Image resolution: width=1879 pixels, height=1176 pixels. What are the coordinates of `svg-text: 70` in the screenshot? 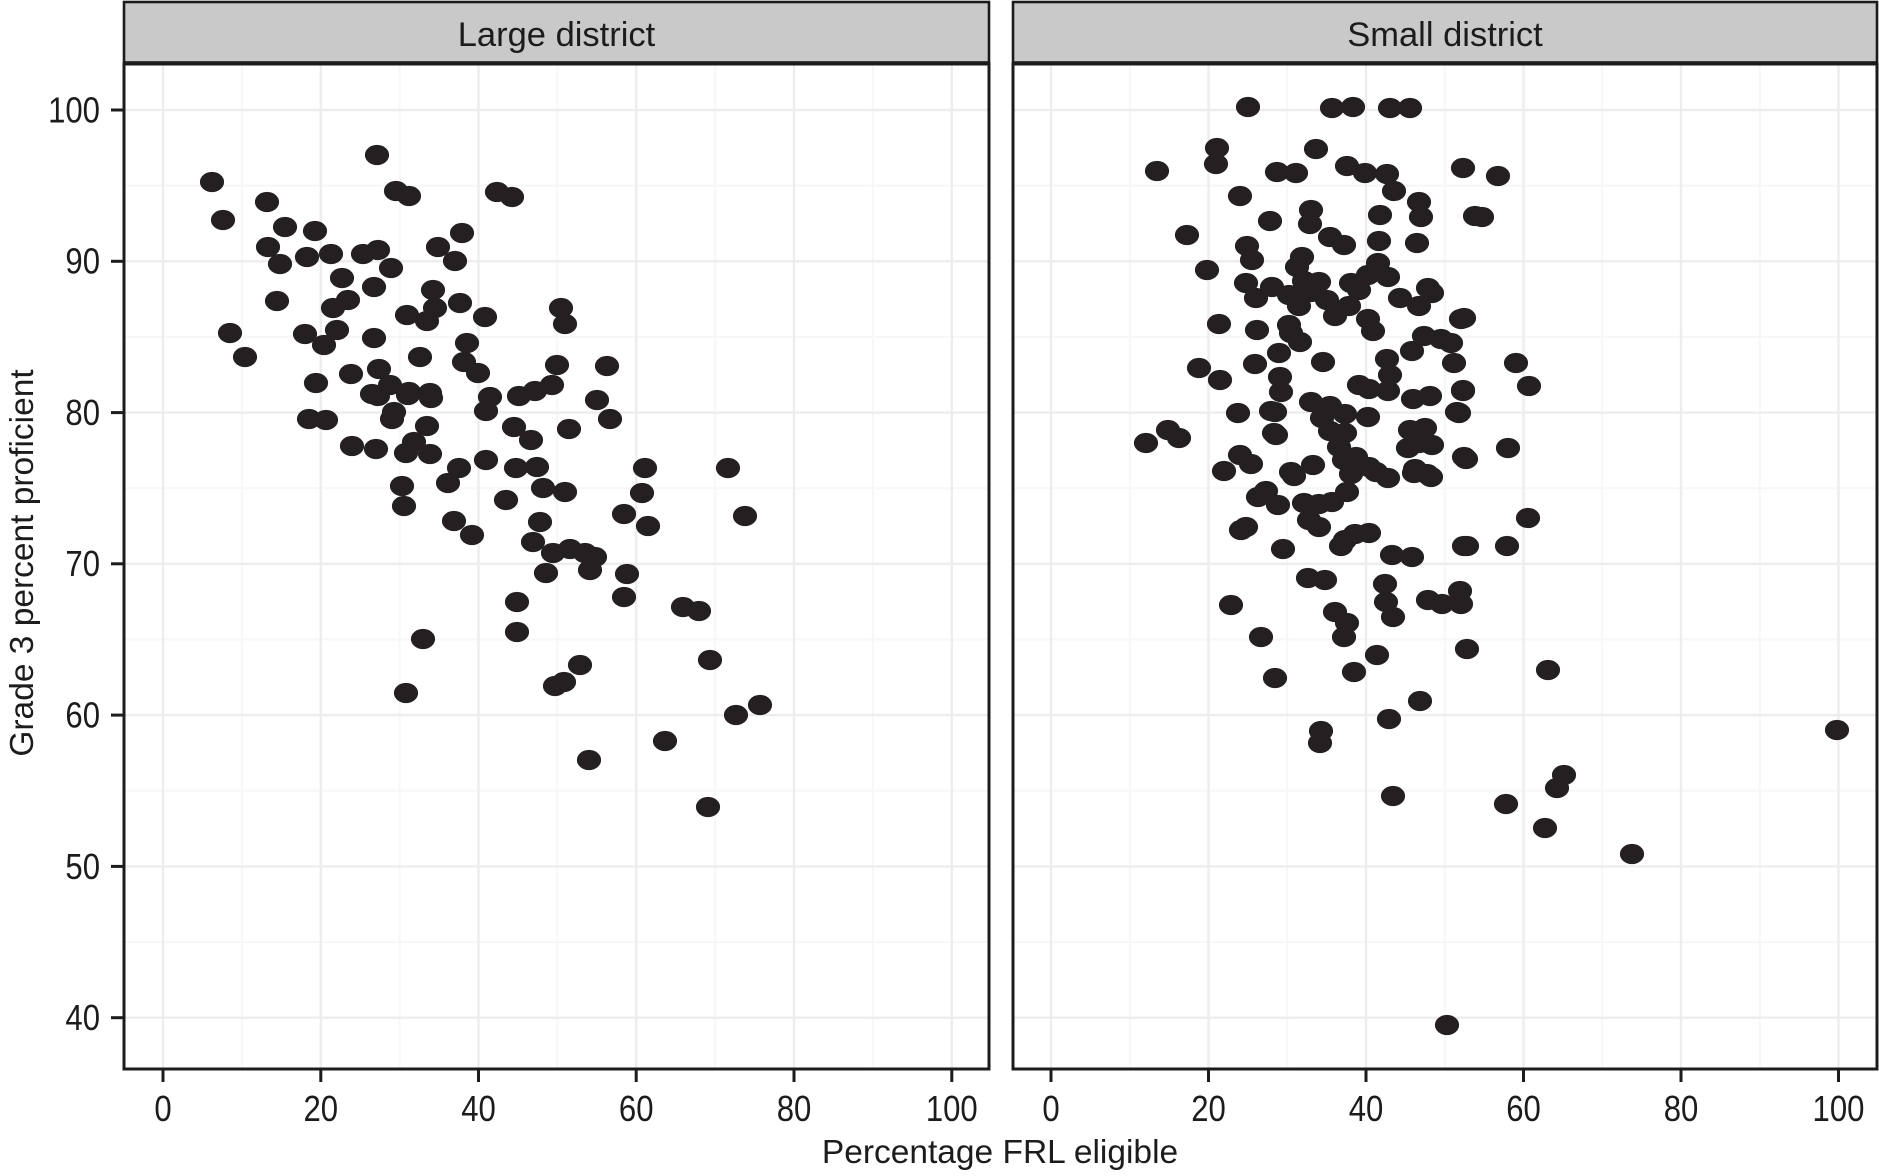 It's located at (82, 563).